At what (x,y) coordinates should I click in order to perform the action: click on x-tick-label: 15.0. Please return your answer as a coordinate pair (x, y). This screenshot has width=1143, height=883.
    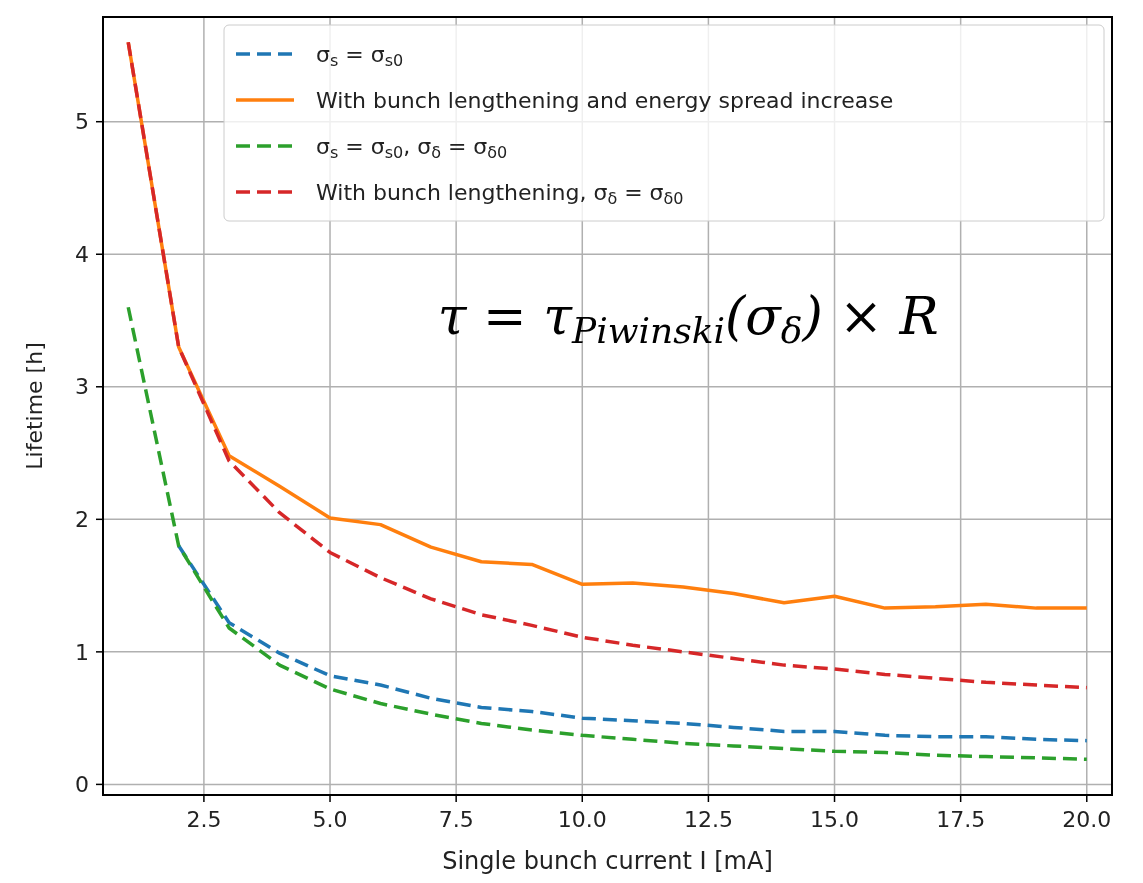
    Looking at the image, I should click on (835, 819).